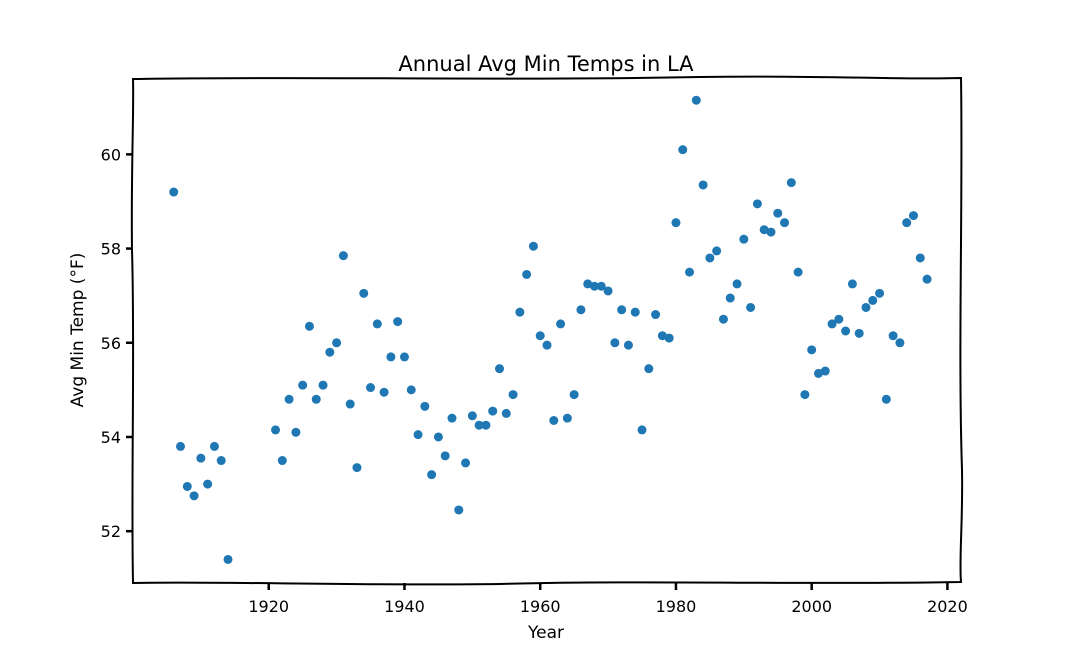 This screenshot has height=666, width=1066. I want to click on y-tick-label: 58, so click(111, 249).